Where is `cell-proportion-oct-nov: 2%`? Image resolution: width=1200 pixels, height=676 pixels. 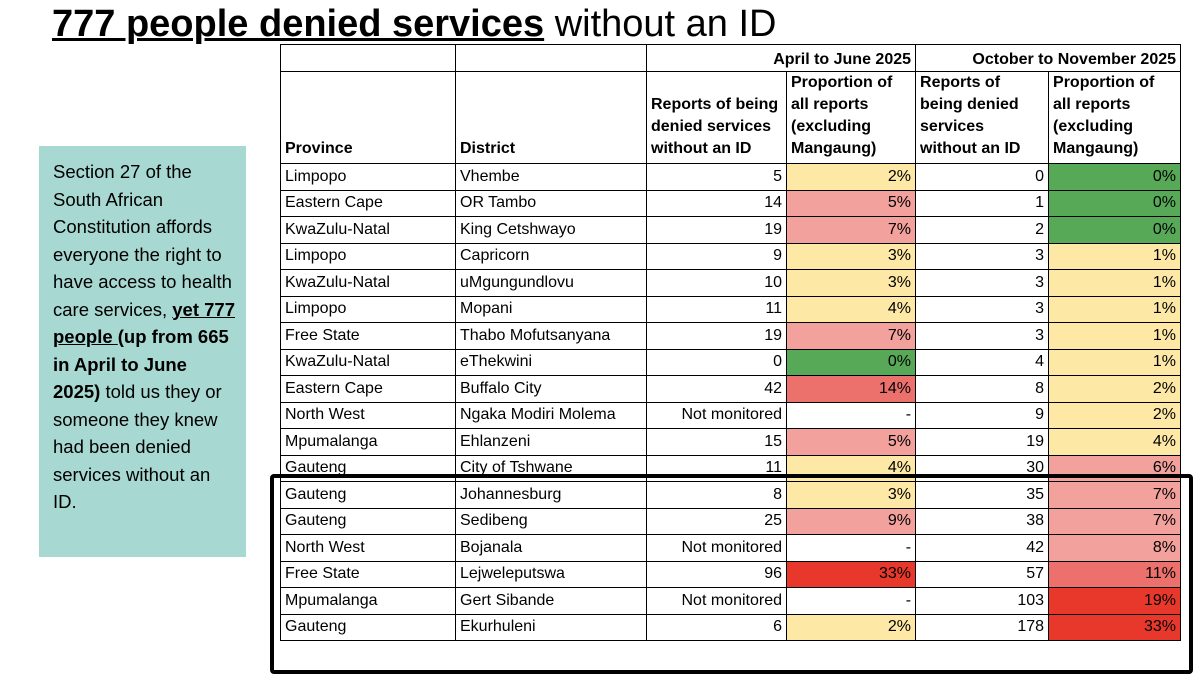
cell-proportion-oct-nov: 2% is located at coordinates (1115, 389).